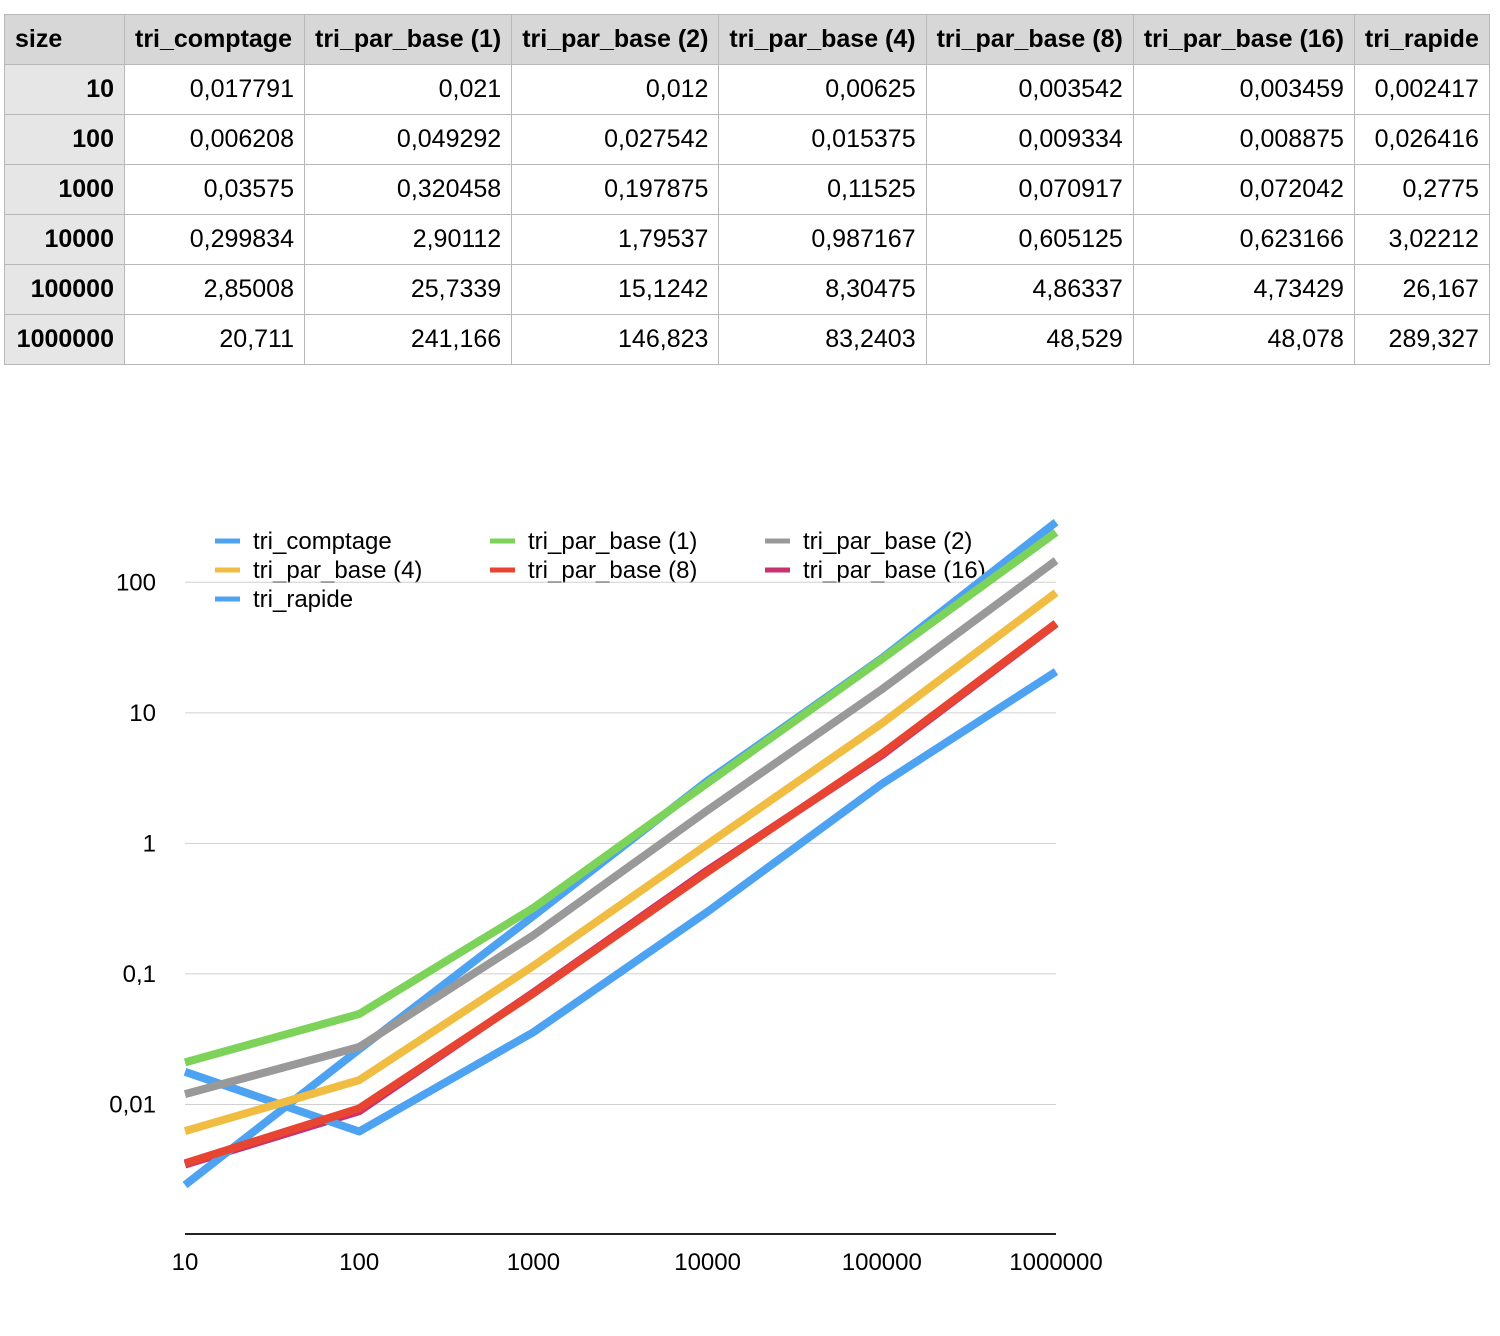 The height and width of the screenshot is (1336, 1500). Describe the element at coordinates (132, 1104) in the screenshot. I see `y-tick-label: 0,01` at that location.